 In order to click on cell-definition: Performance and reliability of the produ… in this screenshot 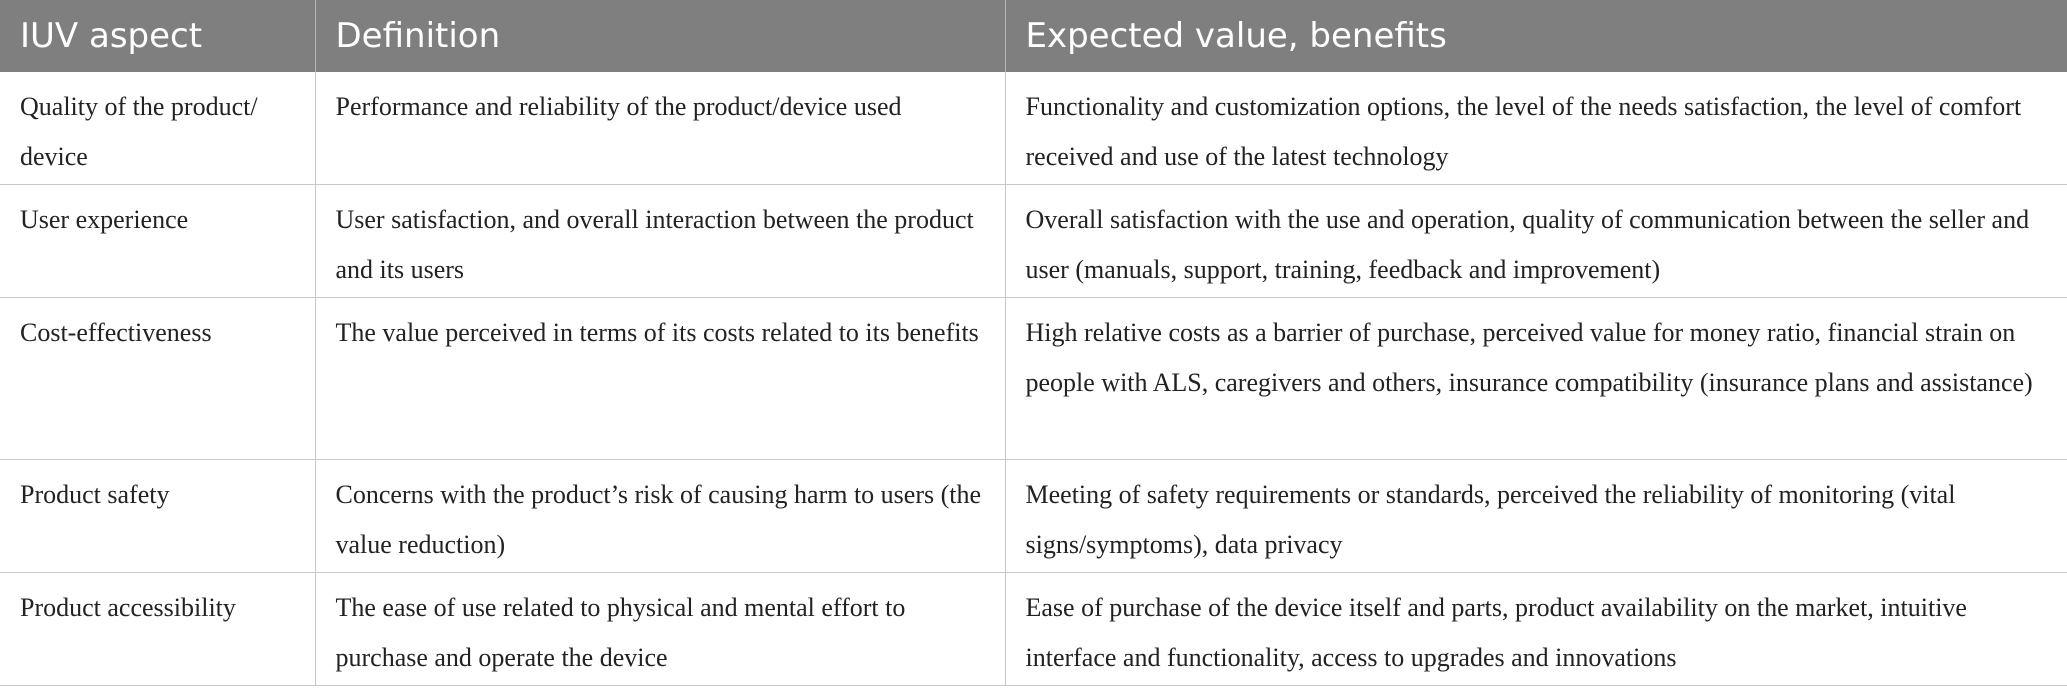, I will do `click(660, 128)`.